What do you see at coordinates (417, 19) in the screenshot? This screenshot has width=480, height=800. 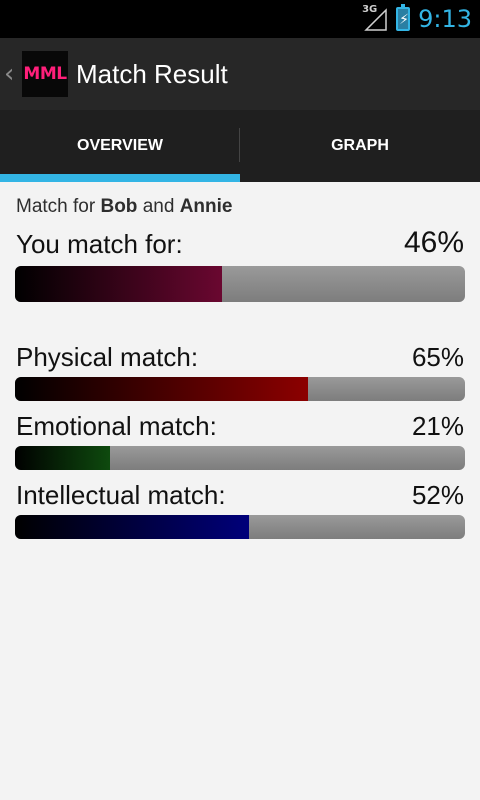 I see `status-icons: 3G ⚡ 9:13` at bounding box center [417, 19].